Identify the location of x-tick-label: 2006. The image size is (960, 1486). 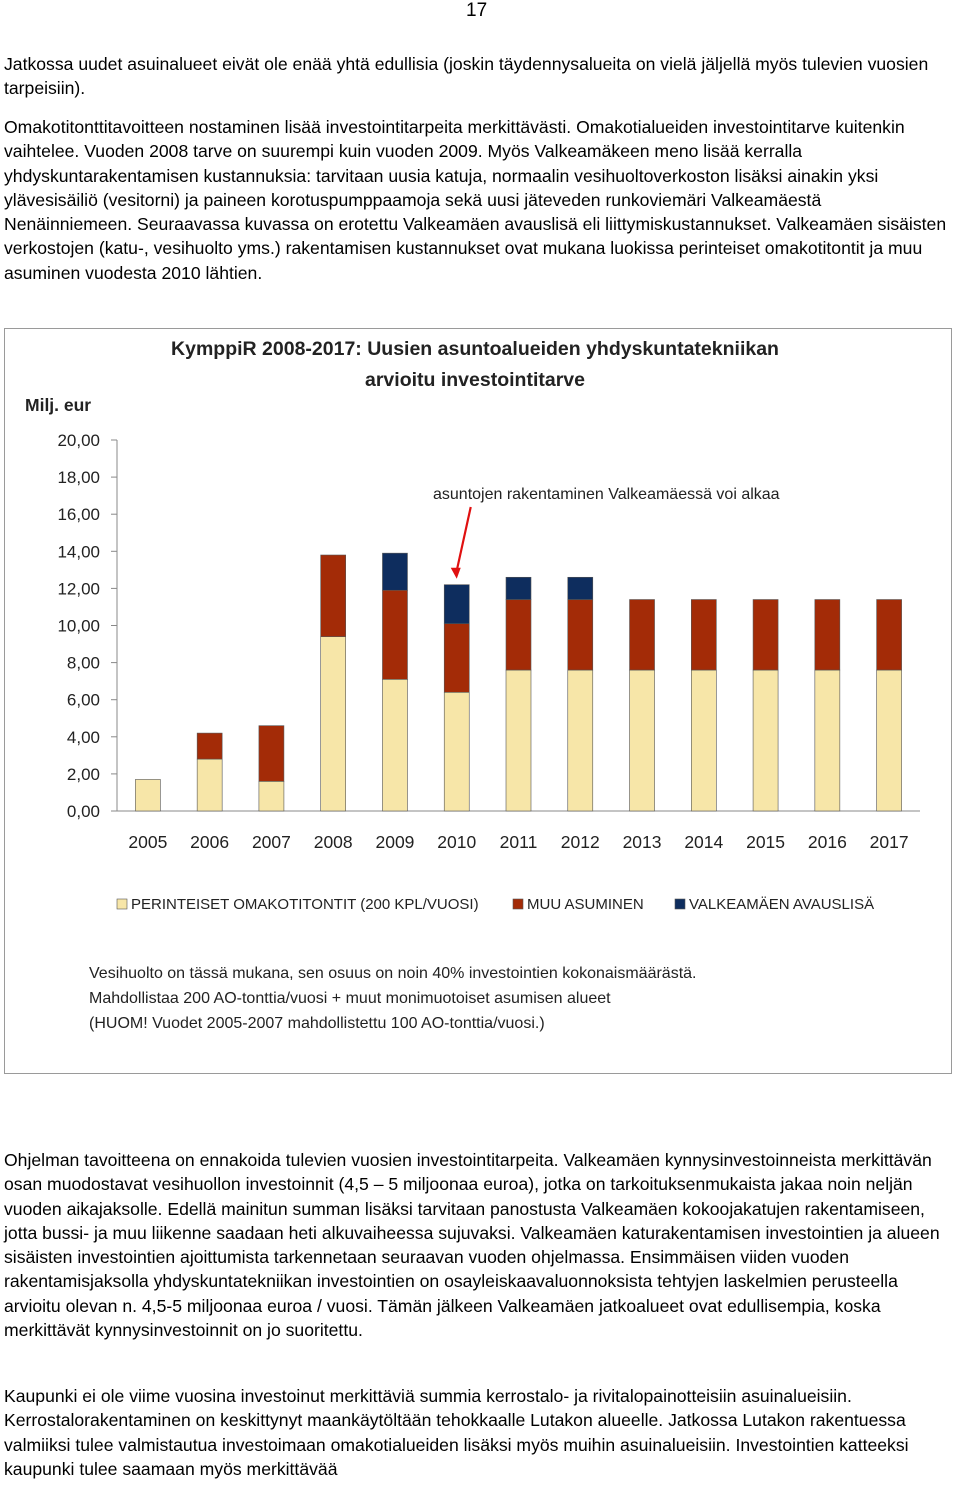
(209, 842).